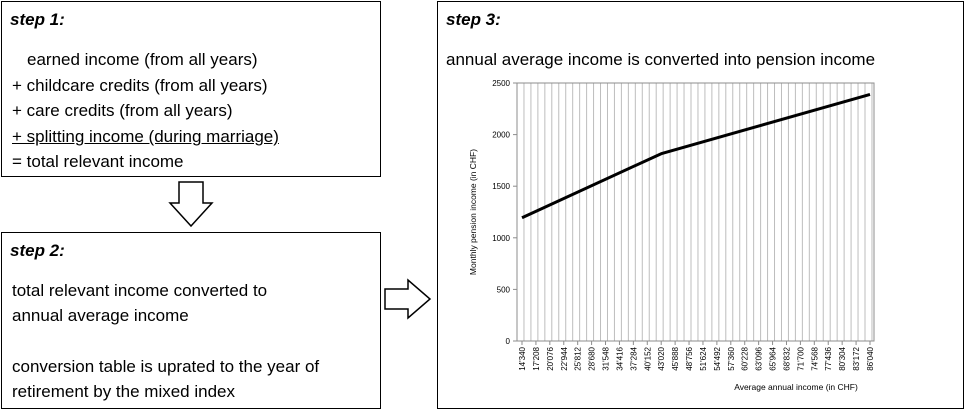 The width and height of the screenshot is (967, 411). What do you see at coordinates (100, 315) in the screenshot?
I see `step2-line-2: annual average income` at bounding box center [100, 315].